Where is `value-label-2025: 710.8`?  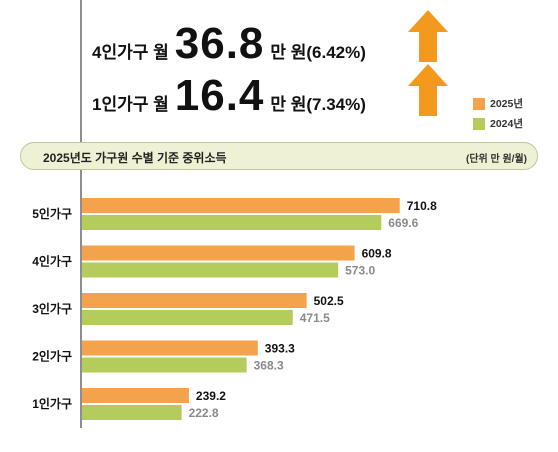
value-label-2025: 710.8 is located at coordinates (422, 206).